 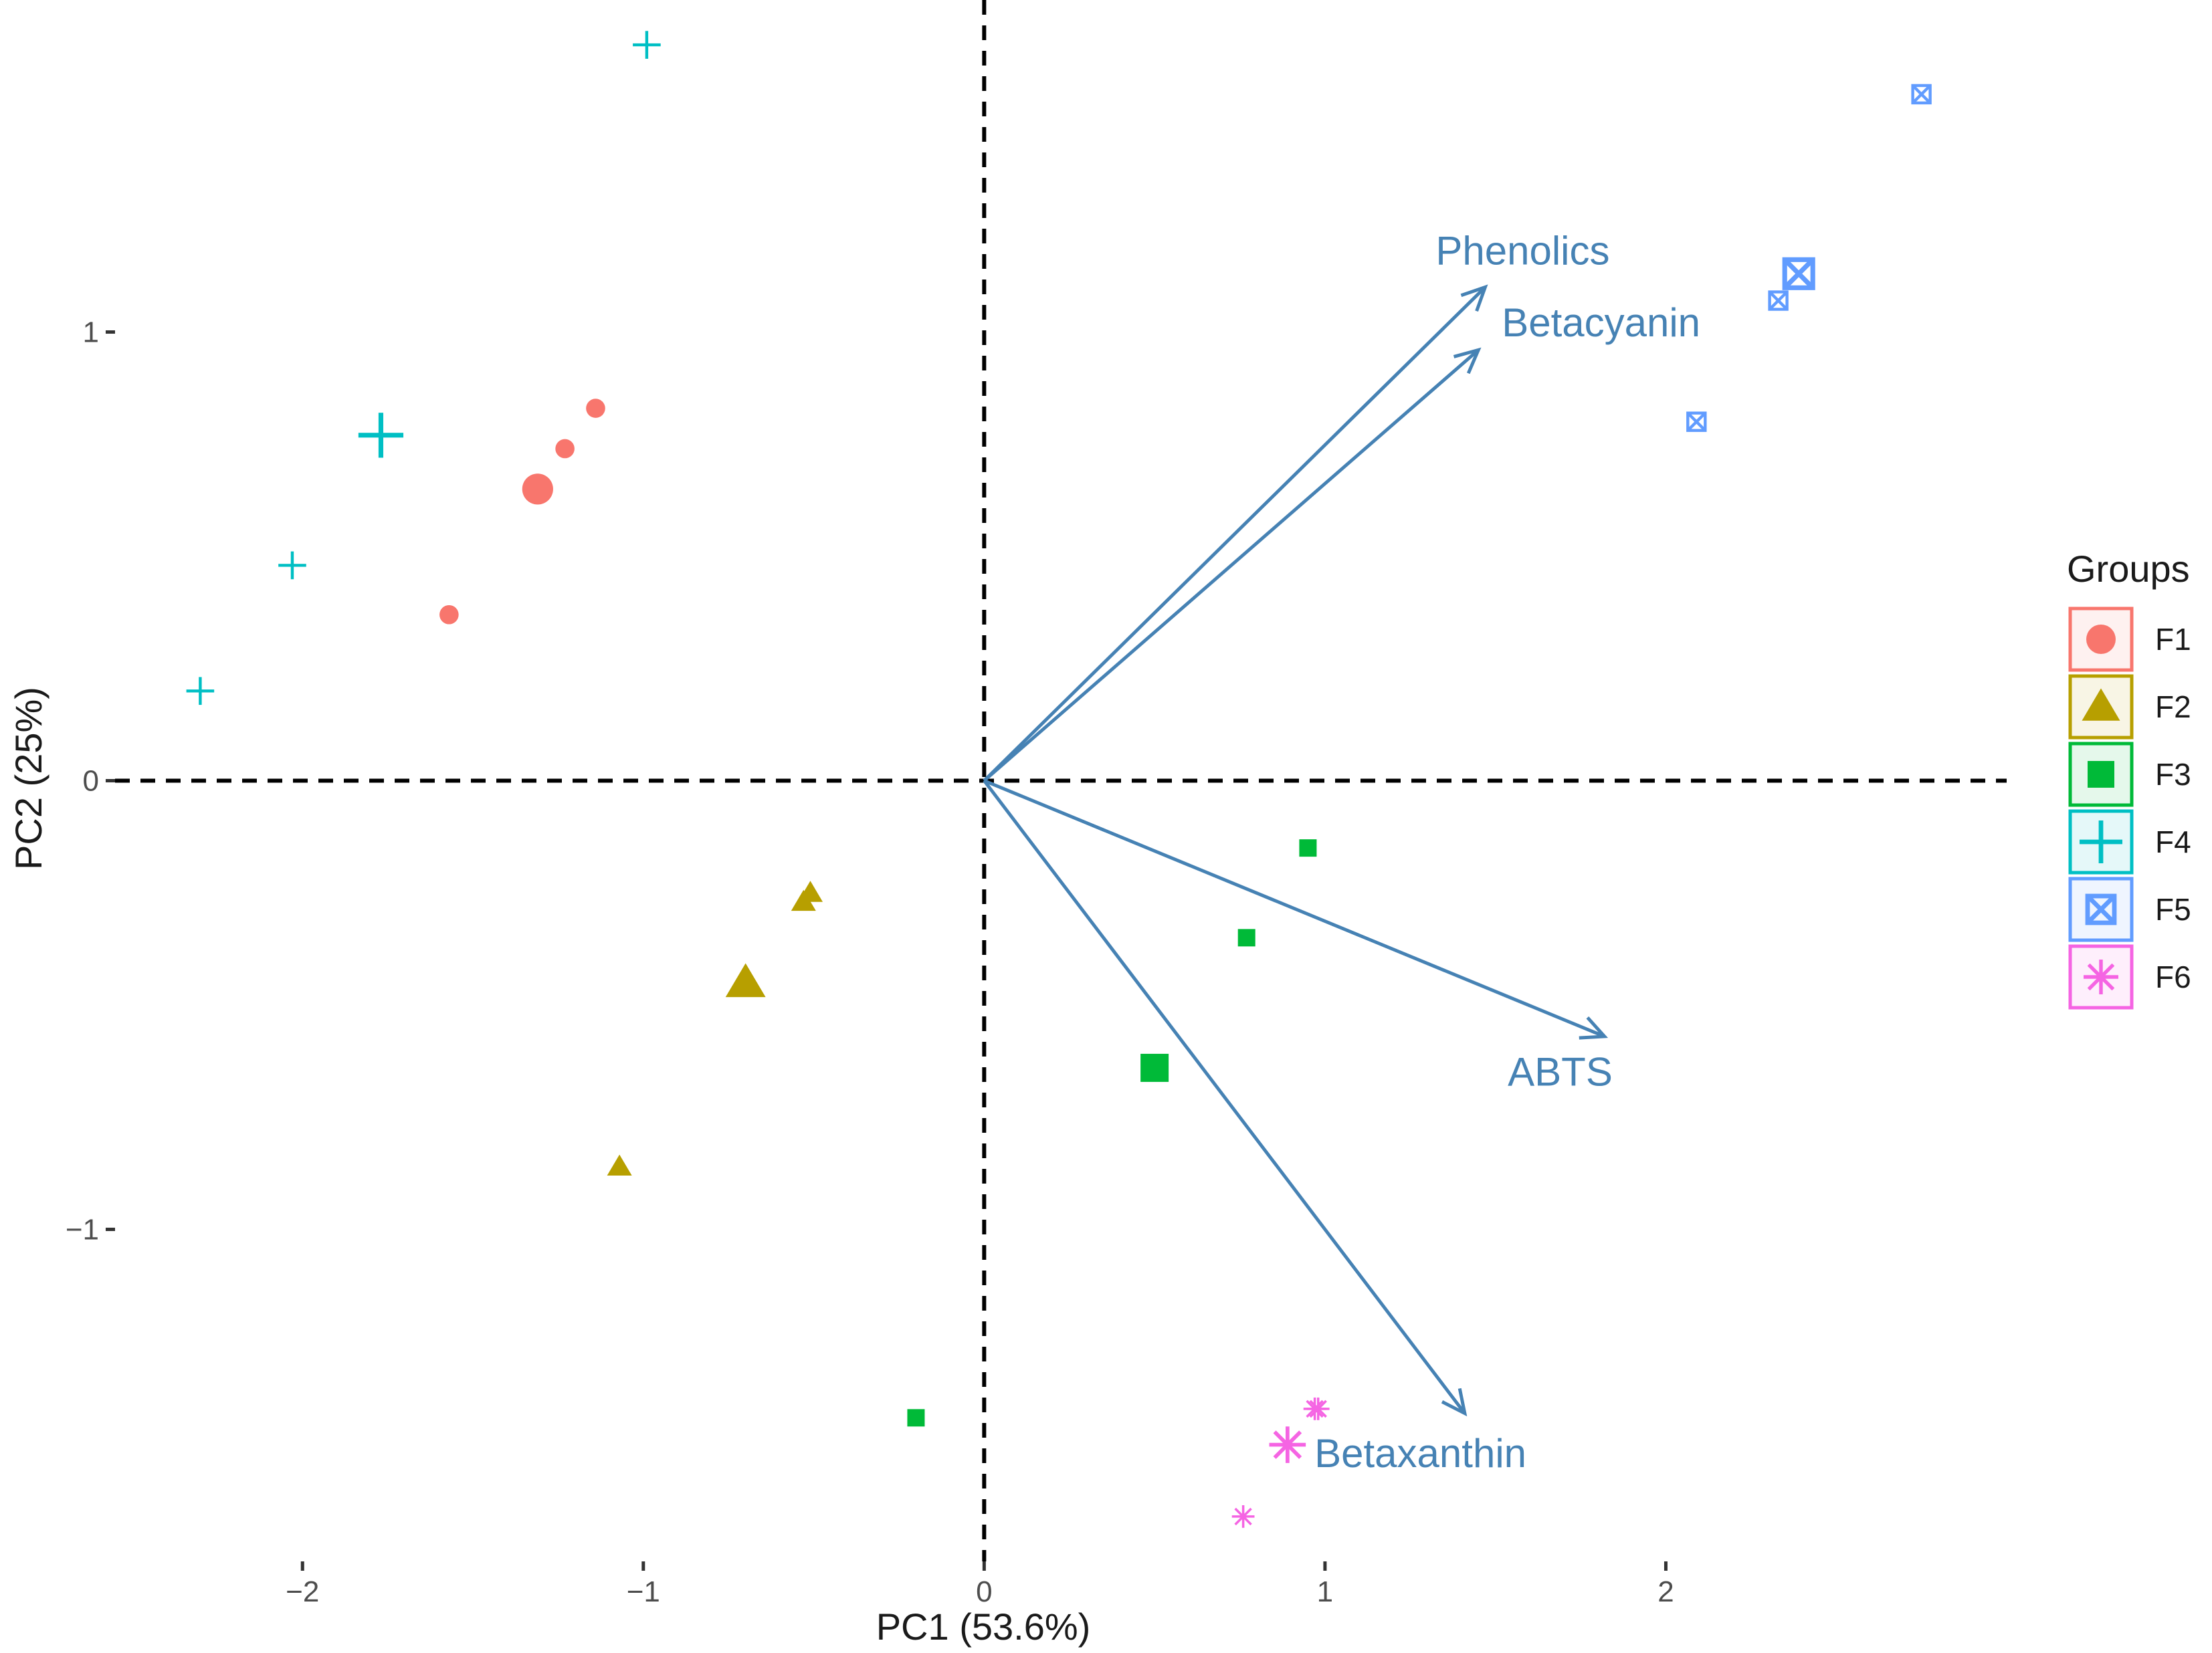 What do you see at coordinates (1325, 1591) in the screenshot?
I see `x-tick-label: 1` at bounding box center [1325, 1591].